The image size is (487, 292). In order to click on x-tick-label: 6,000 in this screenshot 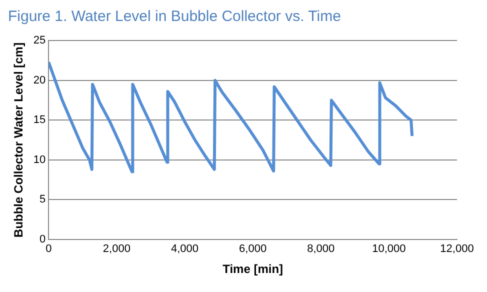, I will do `click(253, 249)`.